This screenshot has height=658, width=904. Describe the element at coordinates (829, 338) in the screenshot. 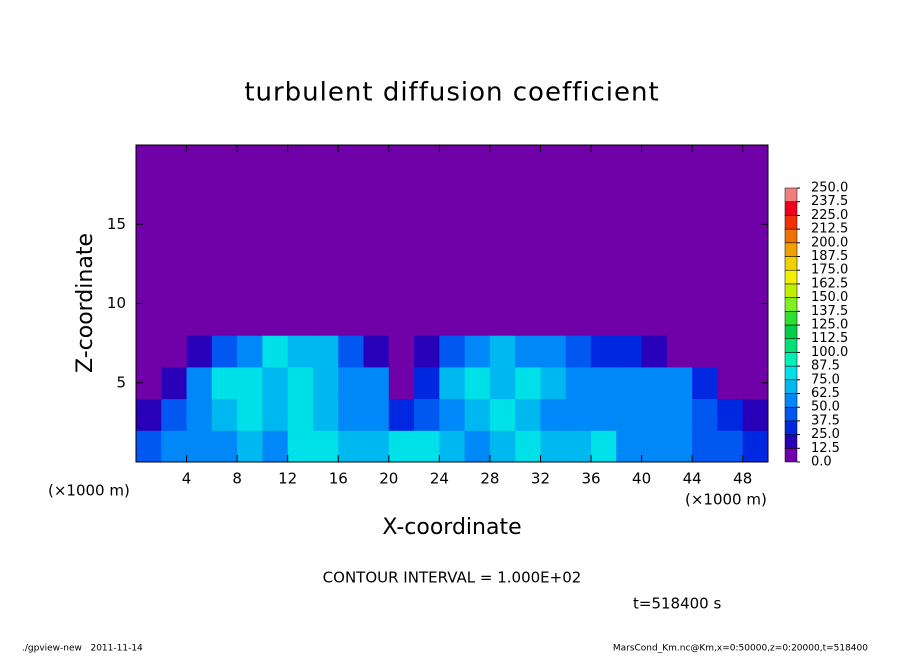

I see `colorbar-label: 112.5` at that location.